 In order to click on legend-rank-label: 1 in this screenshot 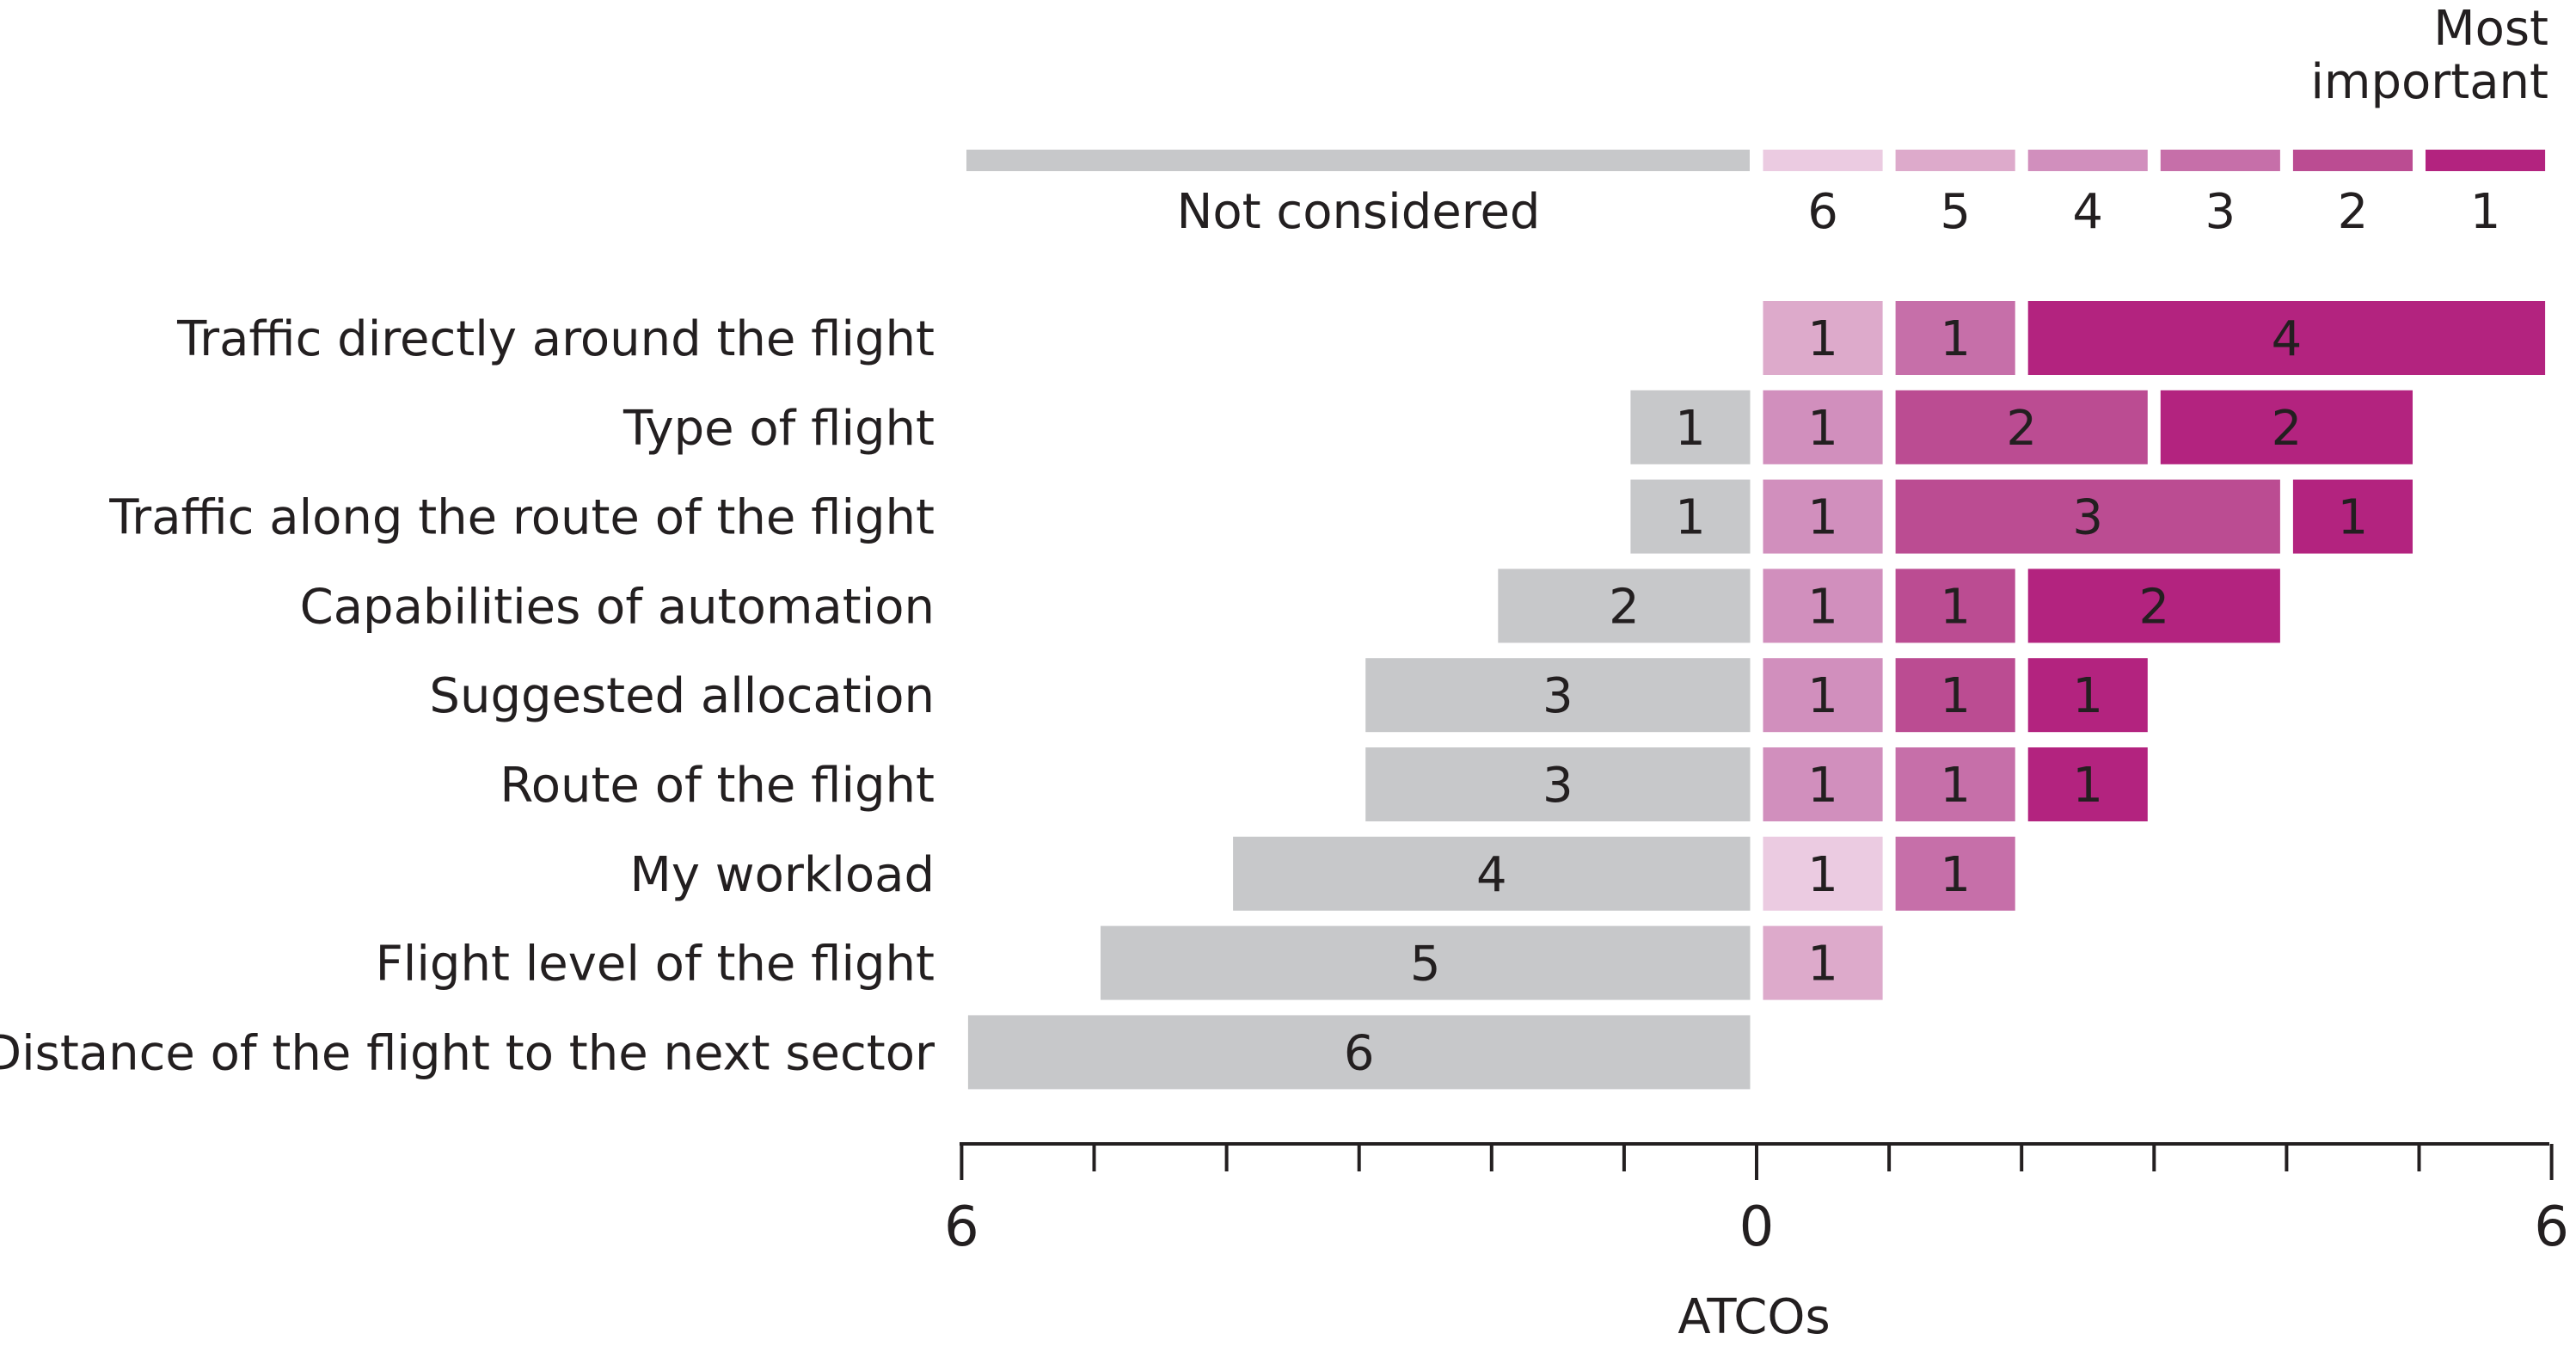, I will do `click(2485, 212)`.